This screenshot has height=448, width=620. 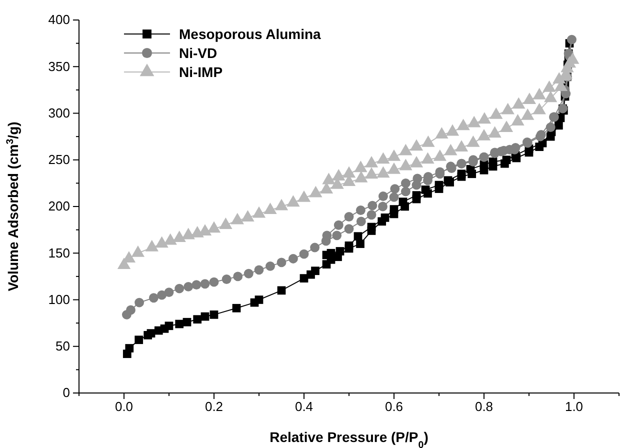 I want to click on x-tick-label: 0.6, so click(x=394, y=406).